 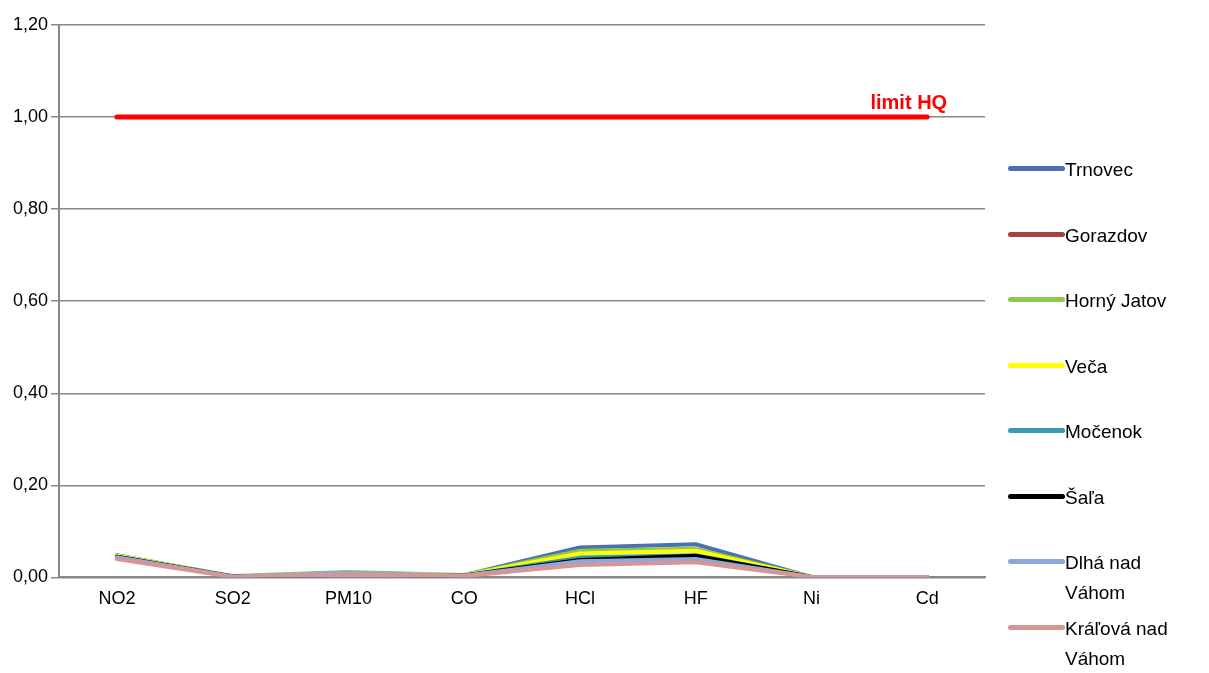 I want to click on x-tick-label: PM10, so click(x=348, y=598).